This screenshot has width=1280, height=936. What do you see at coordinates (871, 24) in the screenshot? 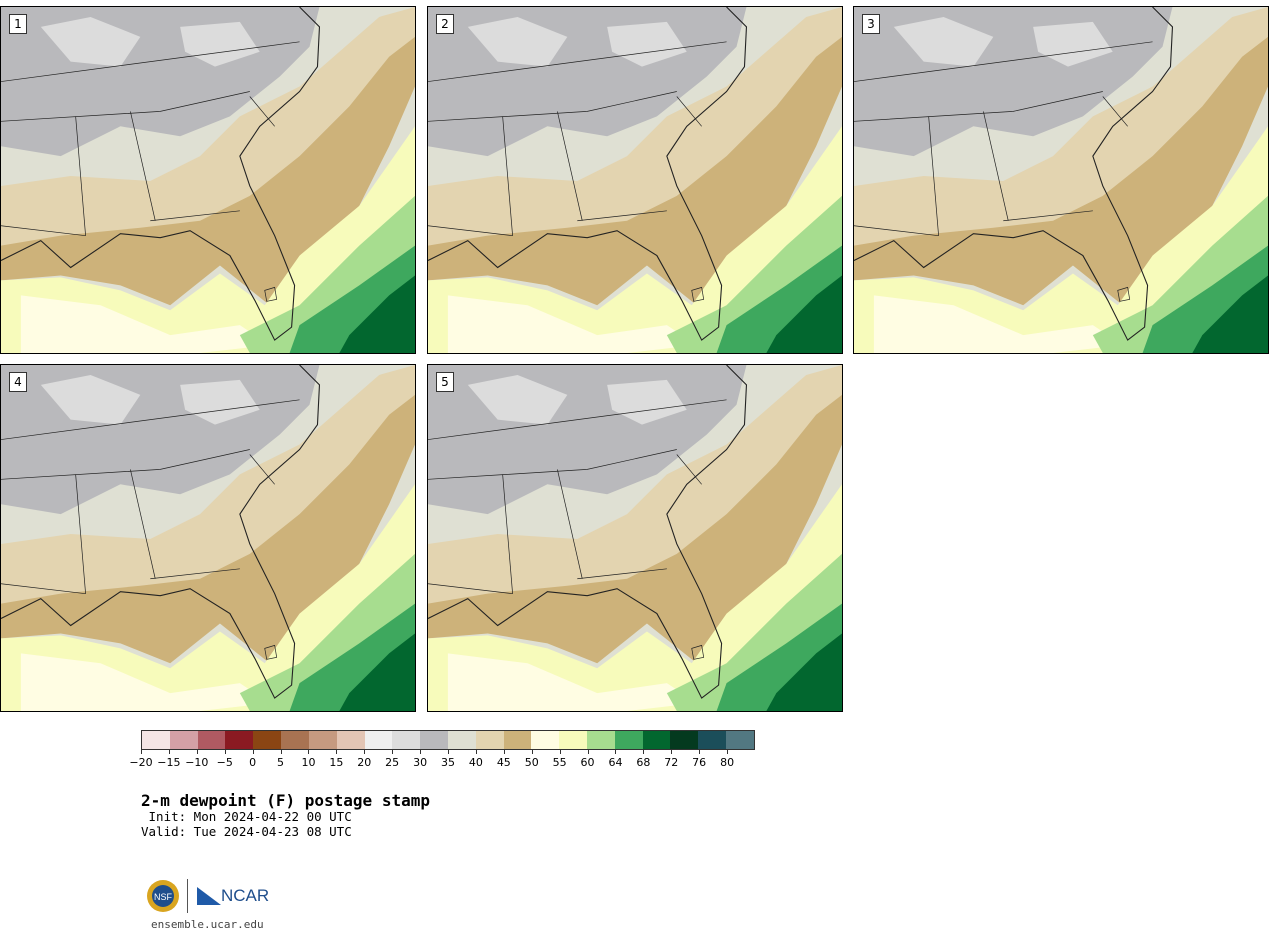
I see `panel-number-3: 3` at bounding box center [871, 24].